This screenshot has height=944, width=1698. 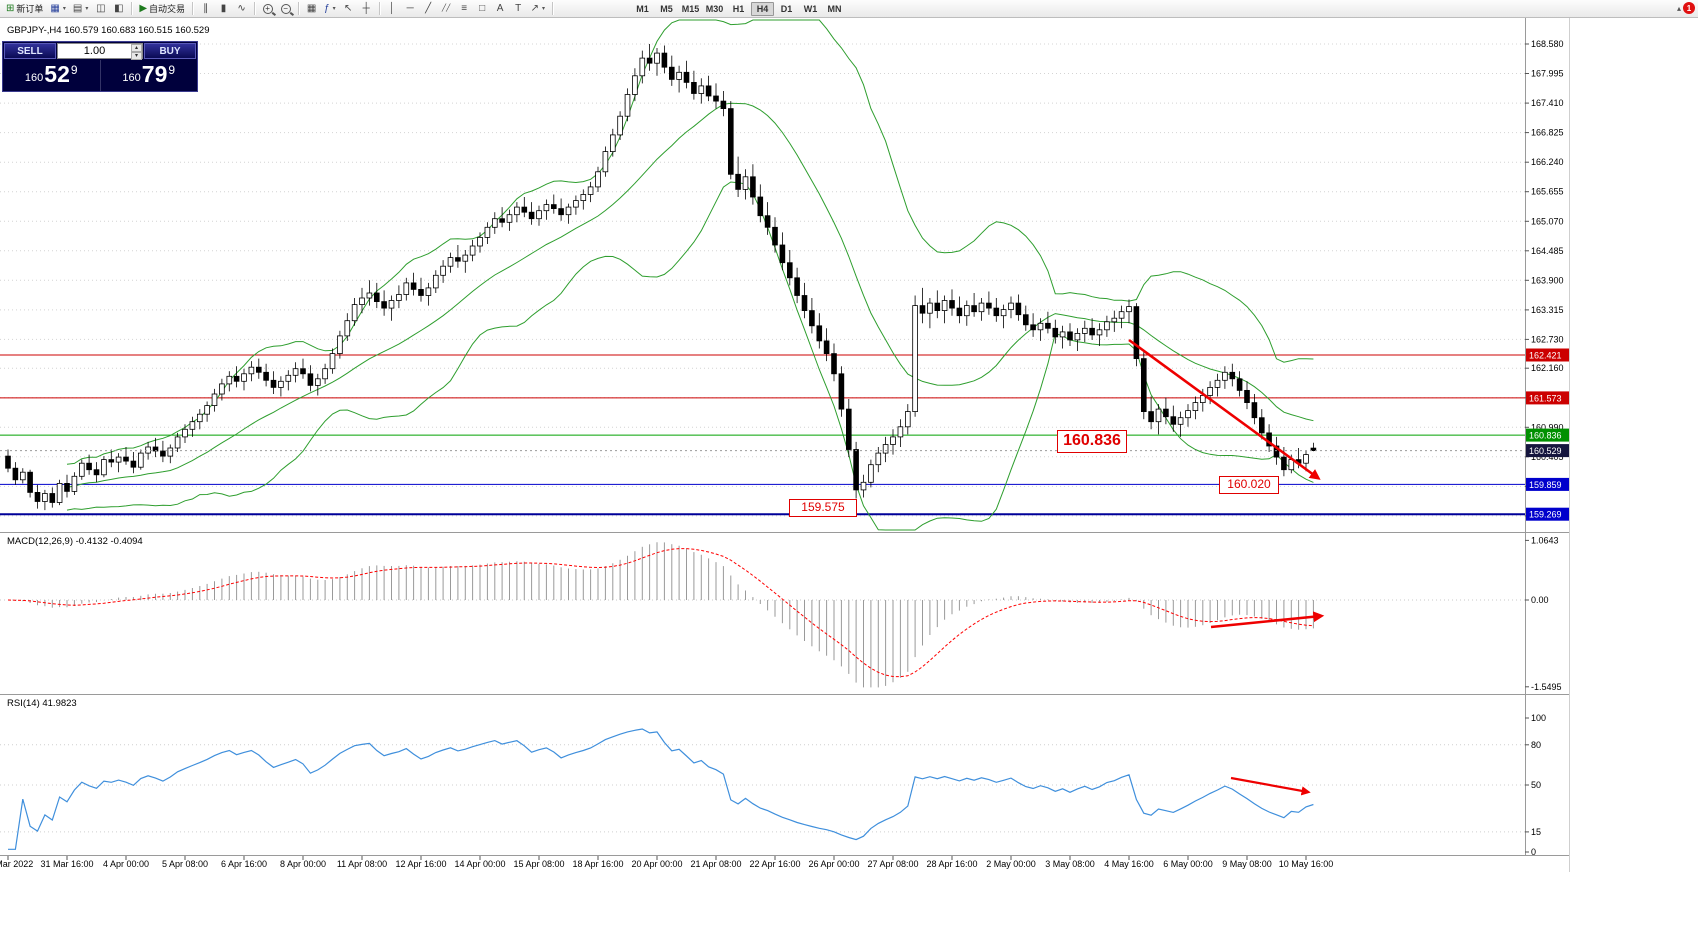 I want to click on svg-text: 9 May 08:00, so click(x=1247, y=864).